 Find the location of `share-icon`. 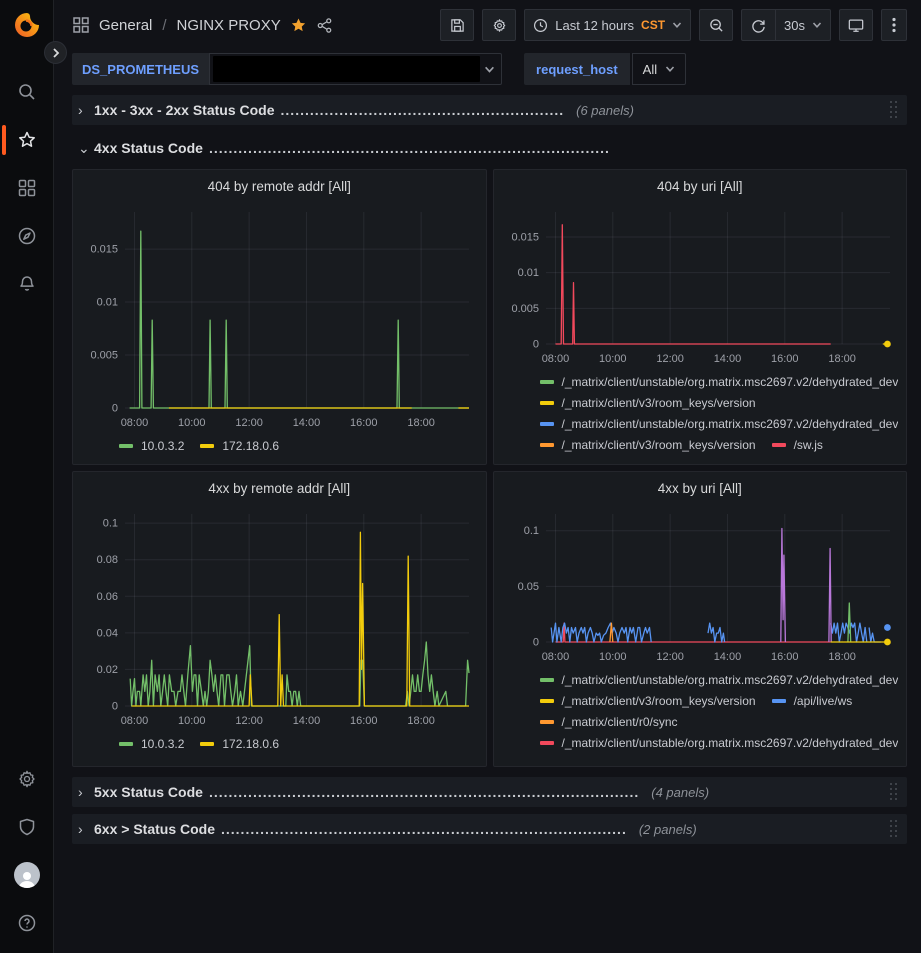

share-icon is located at coordinates (324, 25).